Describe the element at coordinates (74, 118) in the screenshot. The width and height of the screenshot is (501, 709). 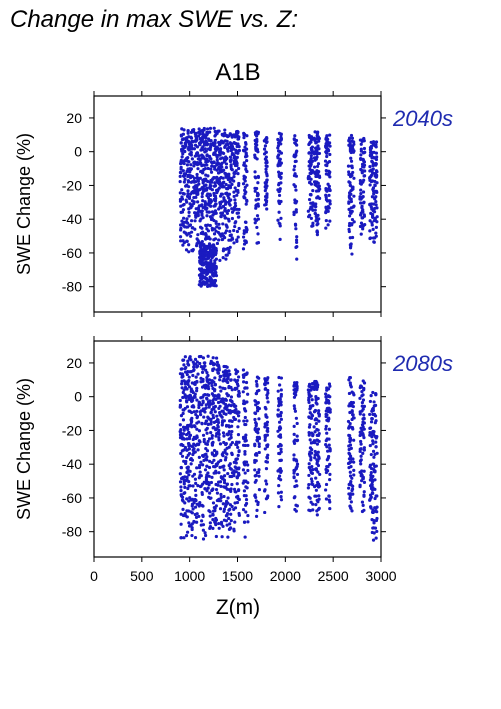
I see `y-tick-label: 20` at that location.